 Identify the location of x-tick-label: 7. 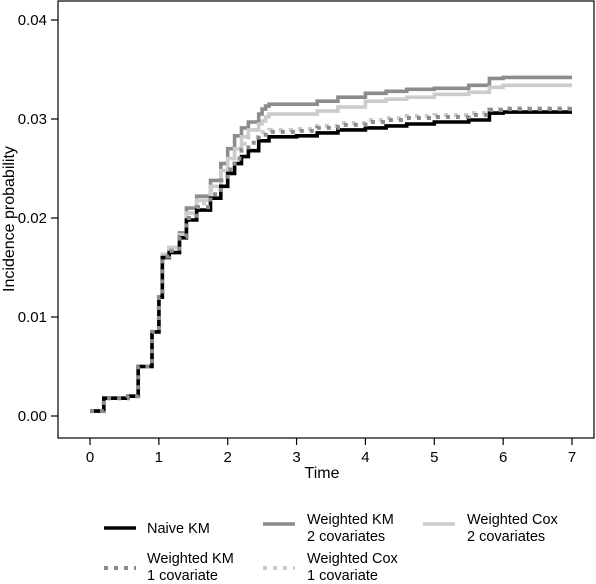
(572, 457).